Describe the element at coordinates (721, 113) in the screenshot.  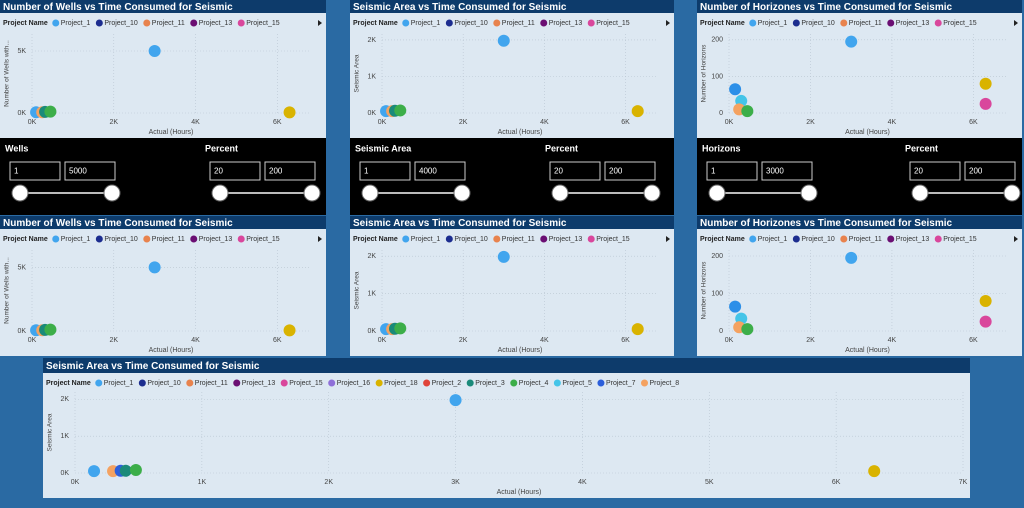
I see `y-tick-label: 0` at that location.